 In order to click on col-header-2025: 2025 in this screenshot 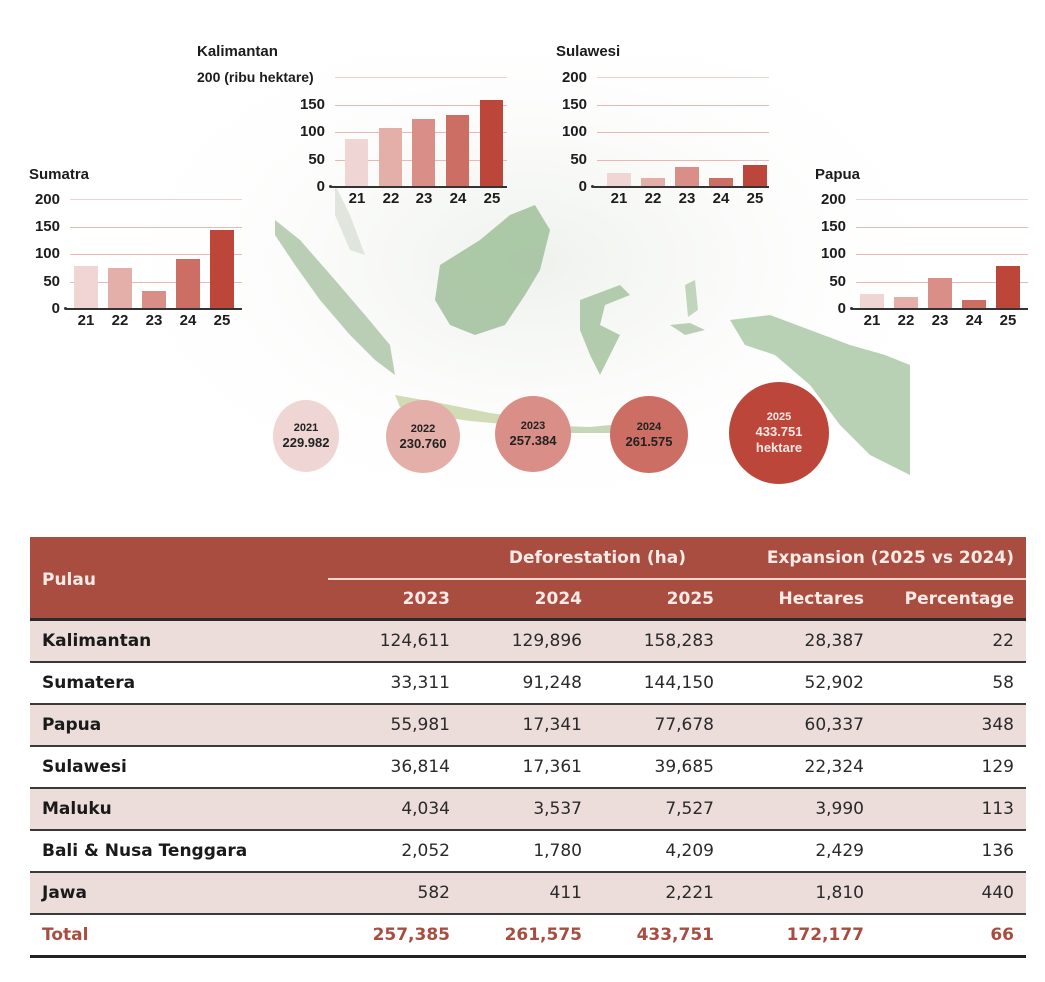, I will do `click(660, 599)`.